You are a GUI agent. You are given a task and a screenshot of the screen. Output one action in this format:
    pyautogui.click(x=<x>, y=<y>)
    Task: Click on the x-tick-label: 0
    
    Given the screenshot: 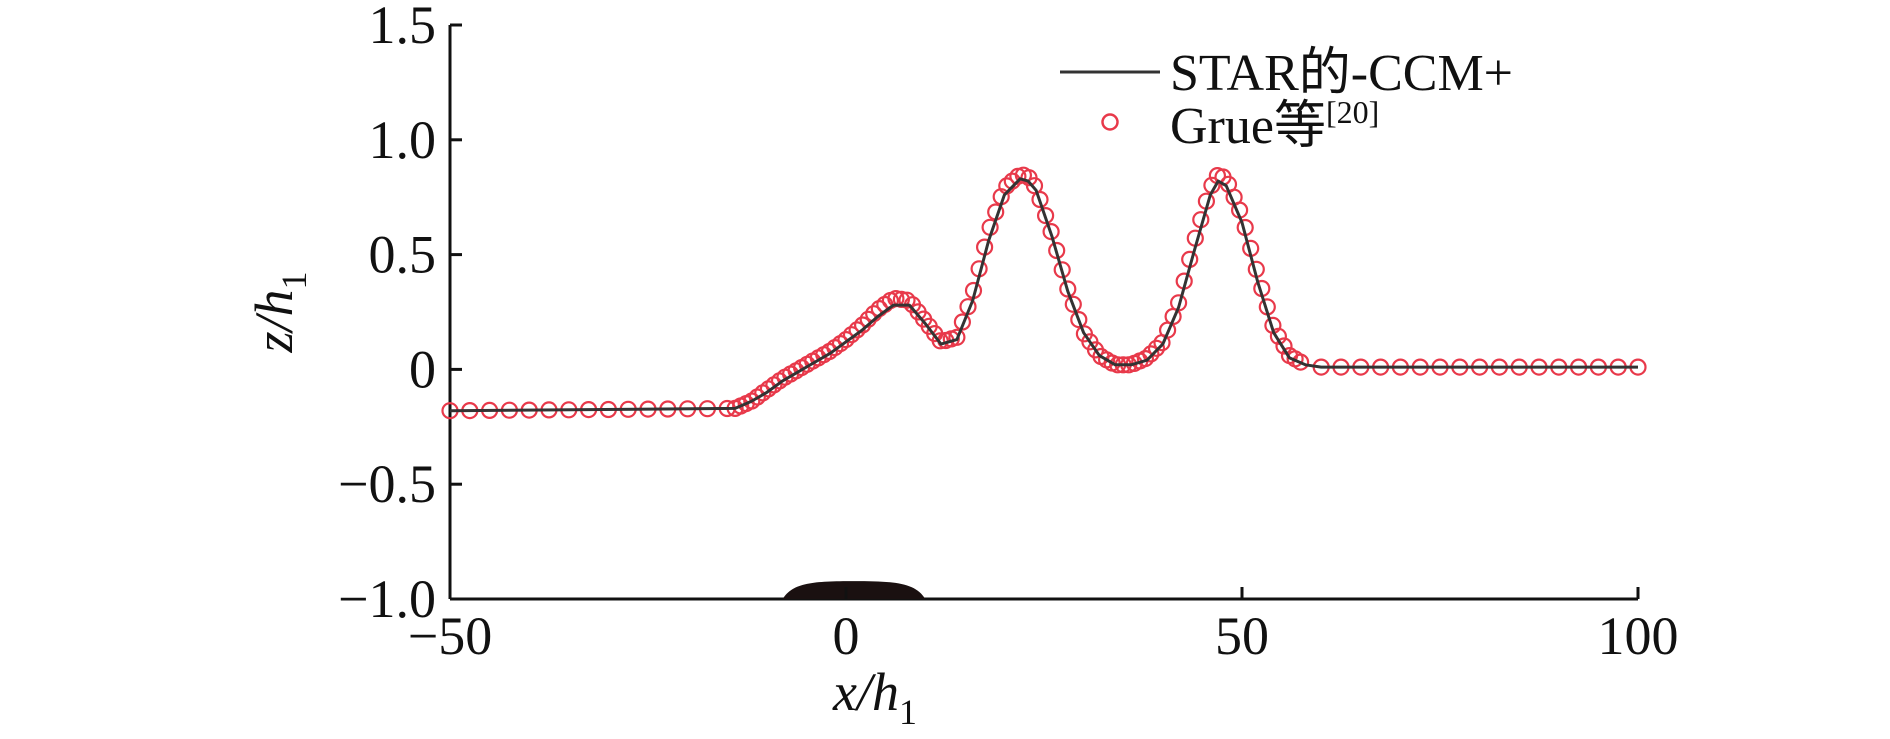 What is the action you would take?
    pyautogui.click(x=846, y=636)
    